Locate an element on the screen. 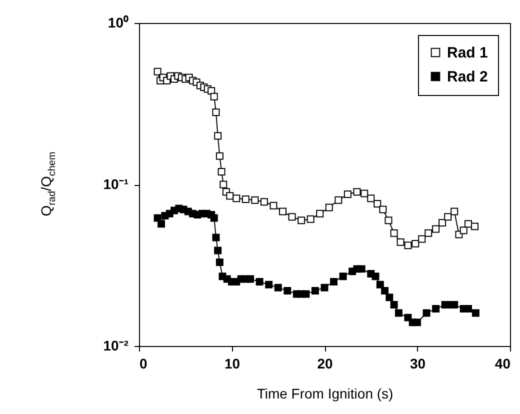  x-tick-label: 30 is located at coordinates (418, 364).